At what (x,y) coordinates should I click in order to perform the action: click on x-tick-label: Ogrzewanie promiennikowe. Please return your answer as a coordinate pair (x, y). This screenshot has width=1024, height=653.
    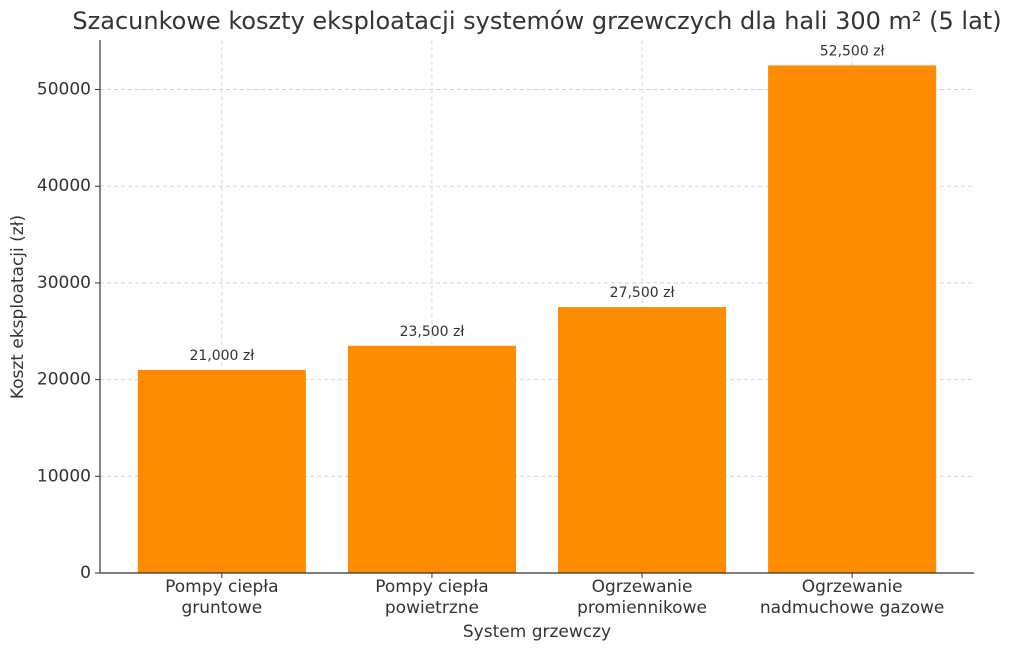
    Looking at the image, I should click on (642, 597).